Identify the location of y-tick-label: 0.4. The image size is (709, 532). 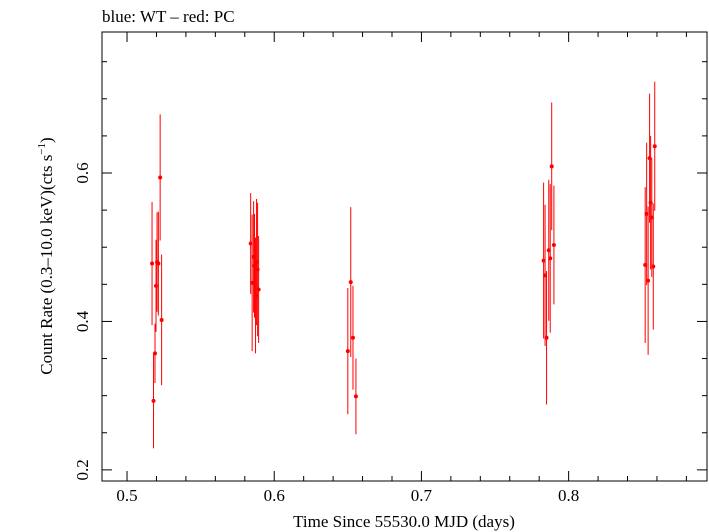
(82, 321).